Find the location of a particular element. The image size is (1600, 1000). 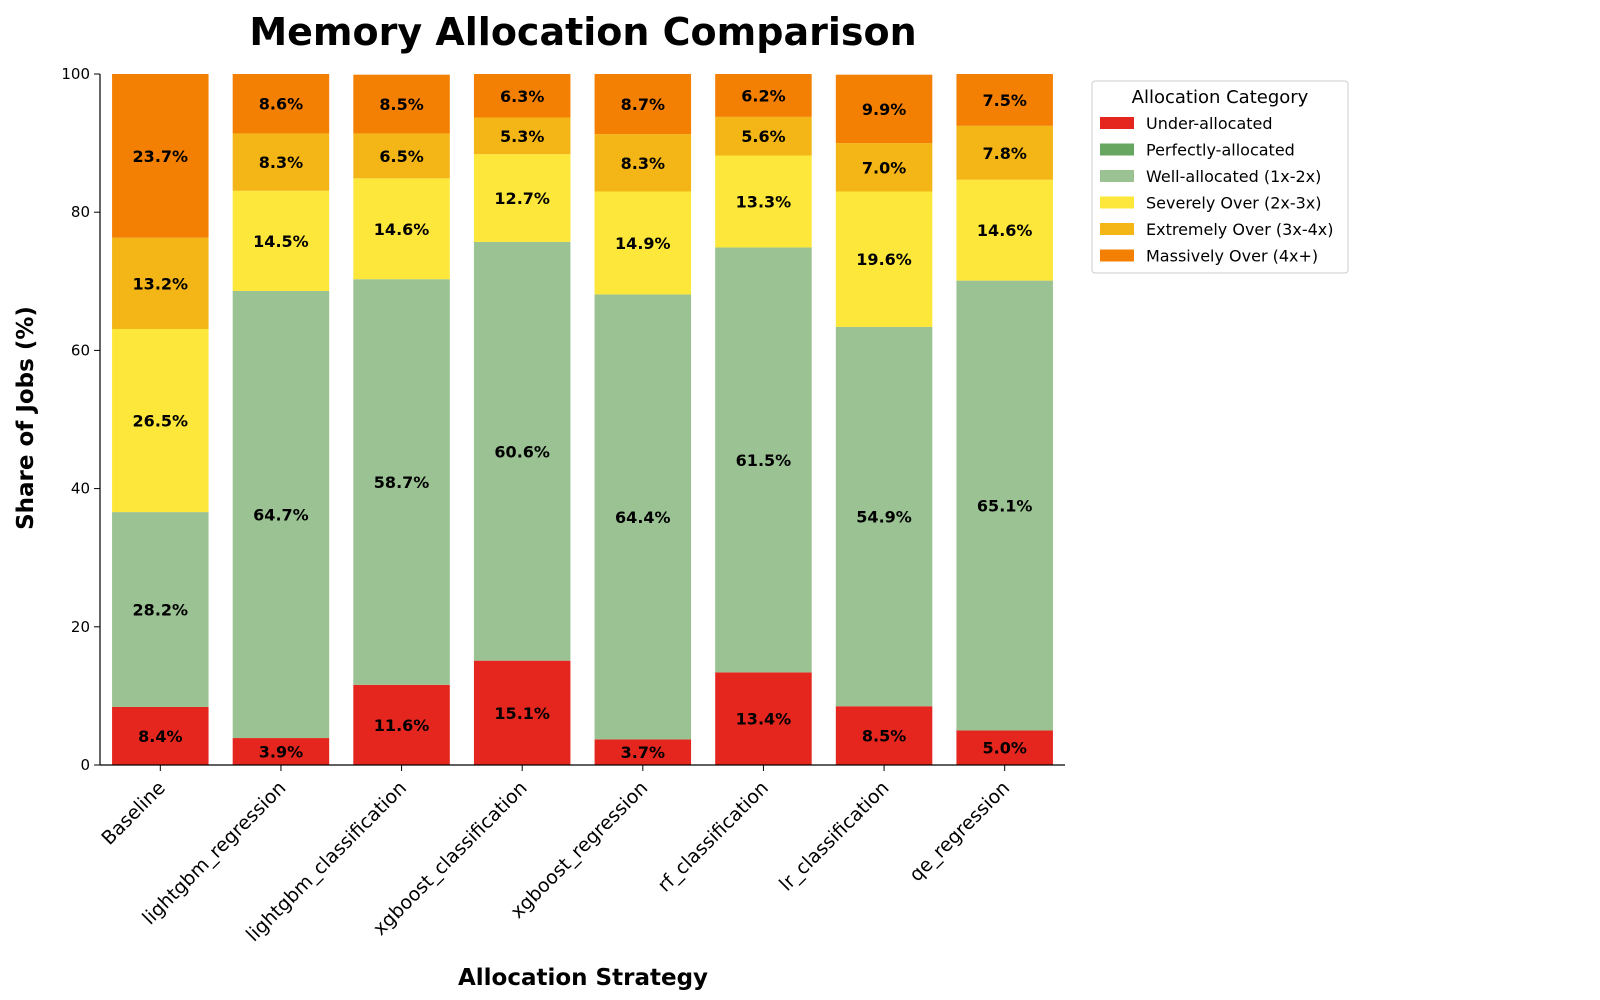

y-tick-label: 20 is located at coordinates (80, 627).